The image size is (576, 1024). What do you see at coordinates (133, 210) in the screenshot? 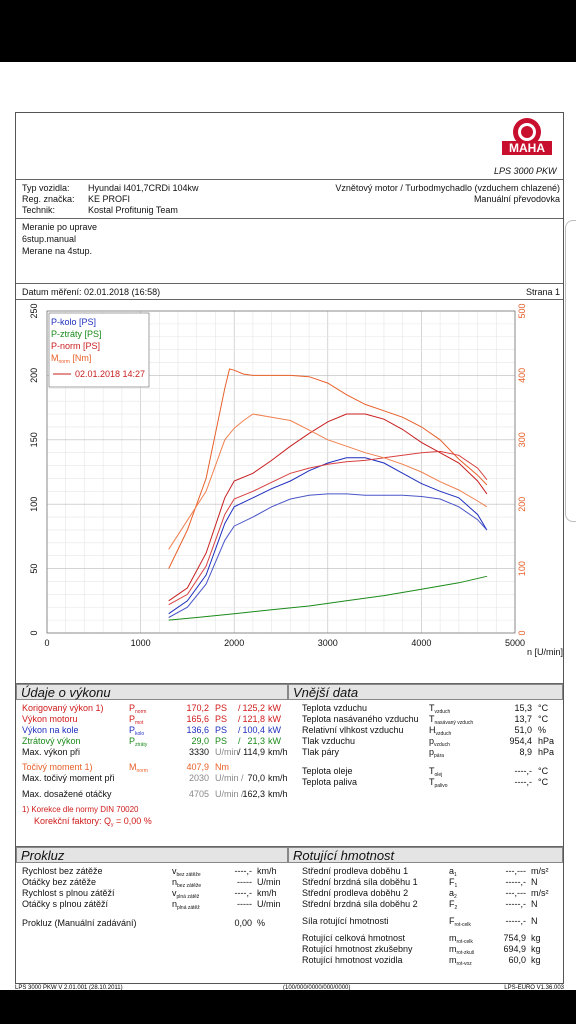
I see `tech-value: Kostal Profitunig Team` at bounding box center [133, 210].